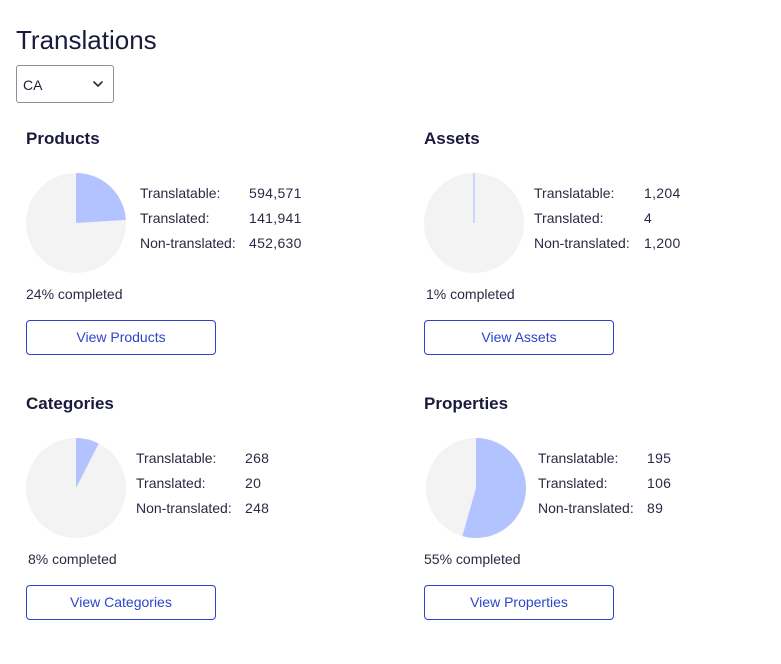  Describe the element at coordinates (121, 602) in the screenshot. I see `view-categories-button: View Categories` at that location.